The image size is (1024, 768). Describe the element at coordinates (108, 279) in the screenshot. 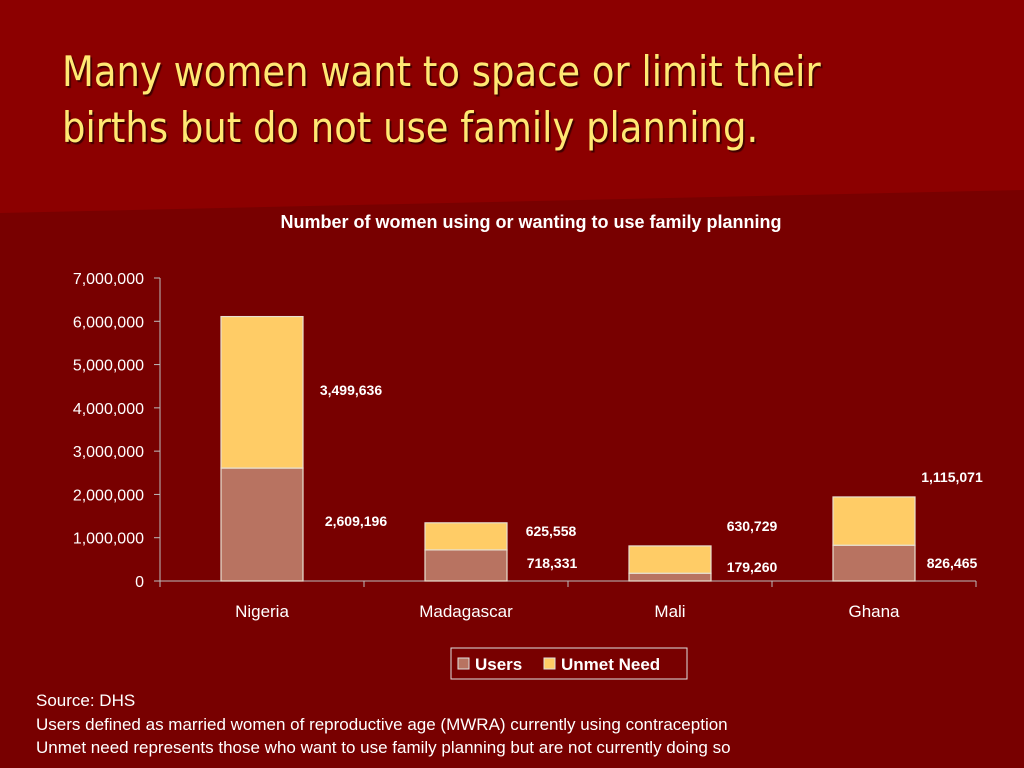

I see `y-tick-label: 7,000,000` at that location.